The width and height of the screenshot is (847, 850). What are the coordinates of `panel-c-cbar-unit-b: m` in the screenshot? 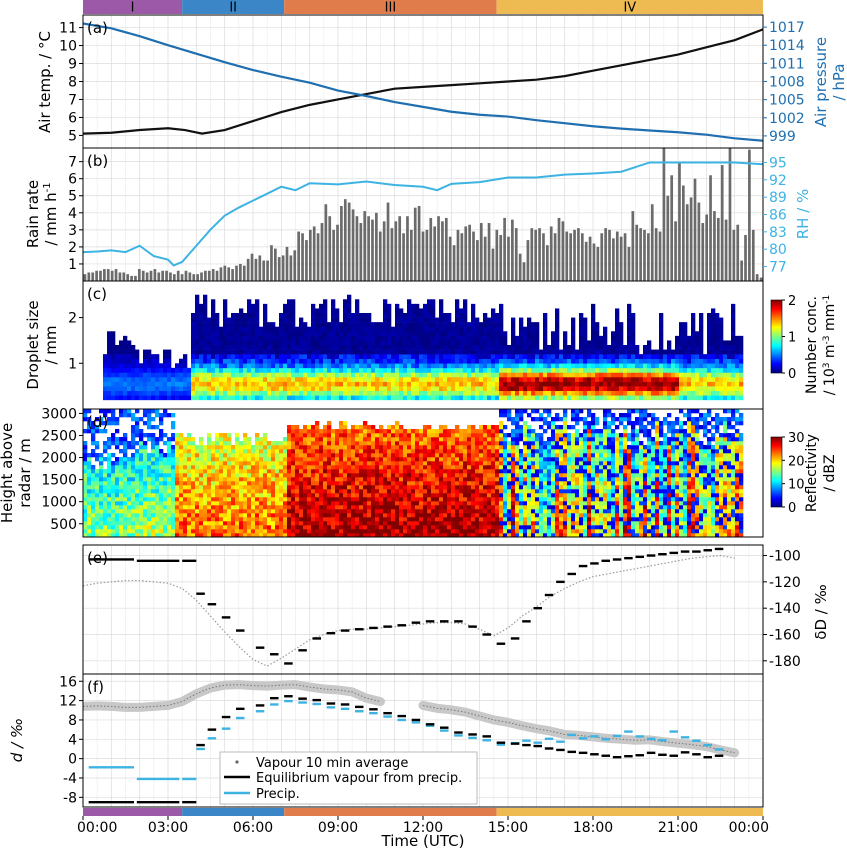 It's located at (830, 353).